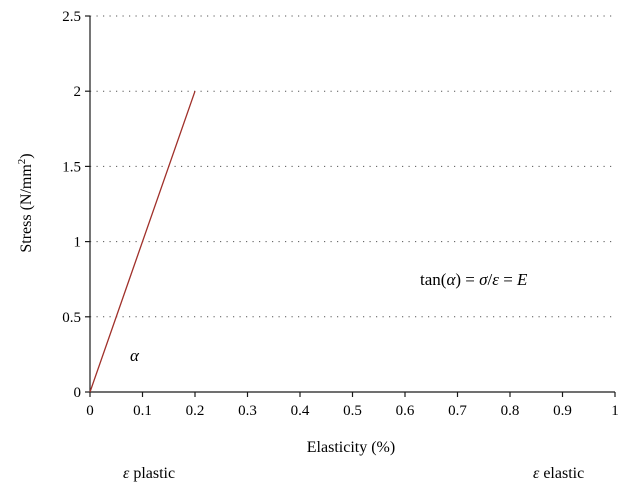  Describe the element at coordinates (562, 411) in the screenshot. I see `x-tick-label-9: 0.9` at that location.